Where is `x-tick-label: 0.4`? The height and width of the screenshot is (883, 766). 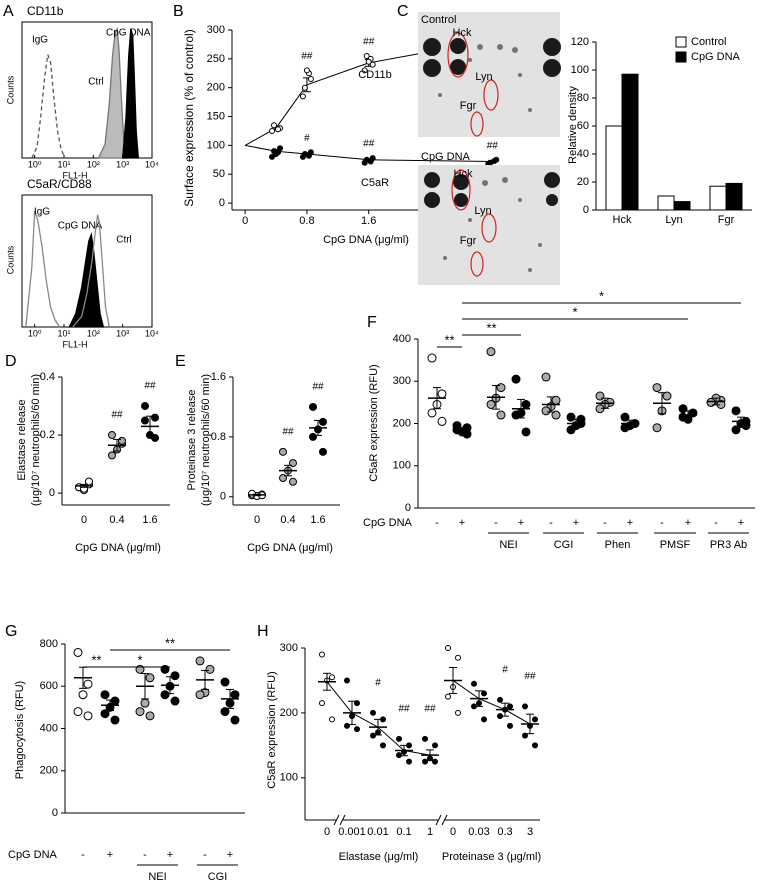
x-tick-label: 0.4 is located at coordinates (116, 520).